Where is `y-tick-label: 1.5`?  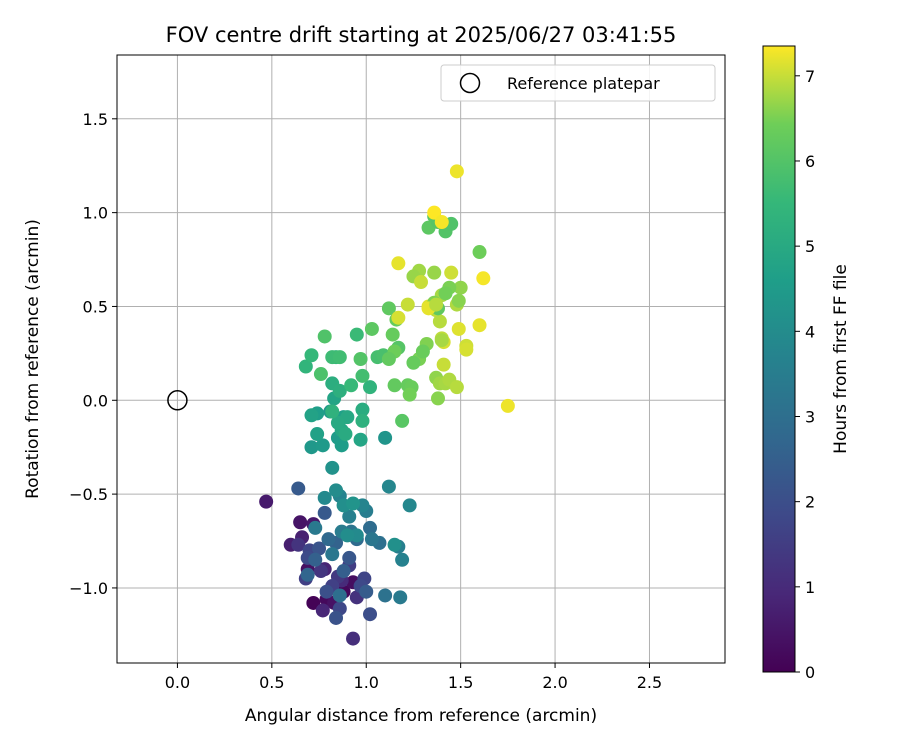 y-tick-label: 1.5 is located at coordinates (95, 119).